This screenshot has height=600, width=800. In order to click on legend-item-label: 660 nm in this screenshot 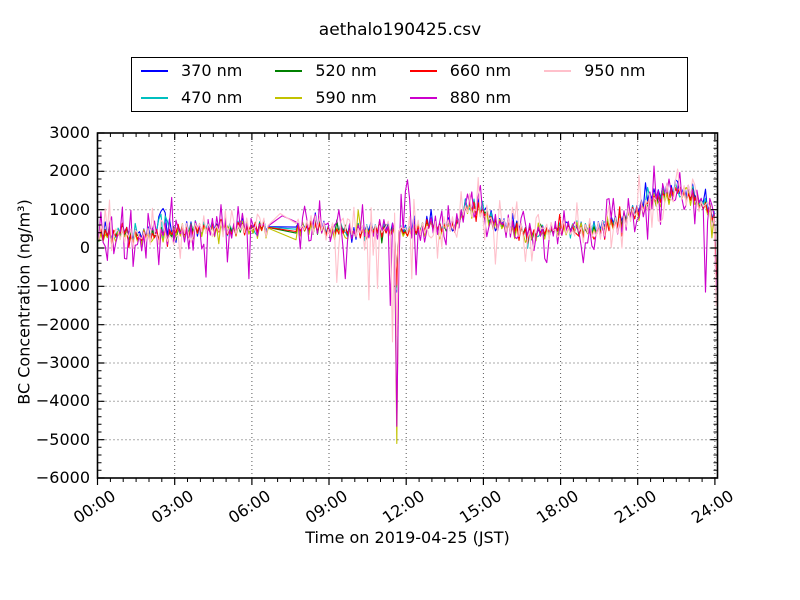, I will do `click(480, 71)`.